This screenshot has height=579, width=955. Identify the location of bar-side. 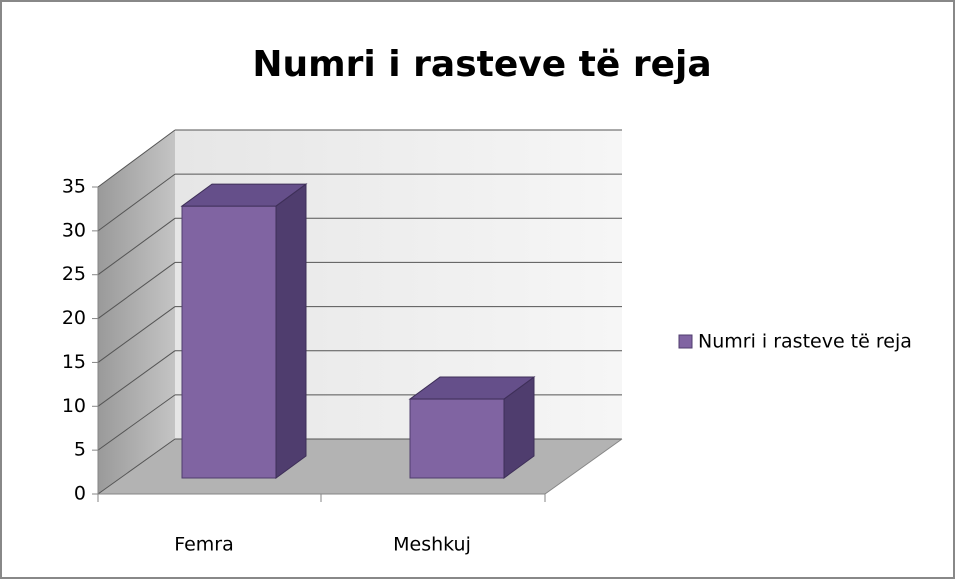
(291, 331).